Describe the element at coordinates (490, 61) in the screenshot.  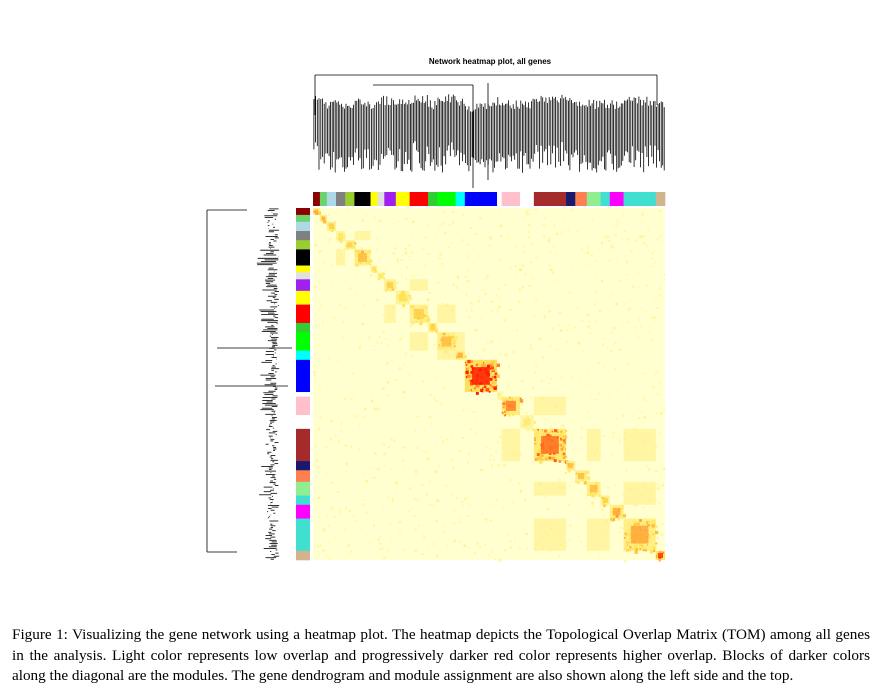
I see `heatmap-title: Network heatmap plot, all genes` at that location.